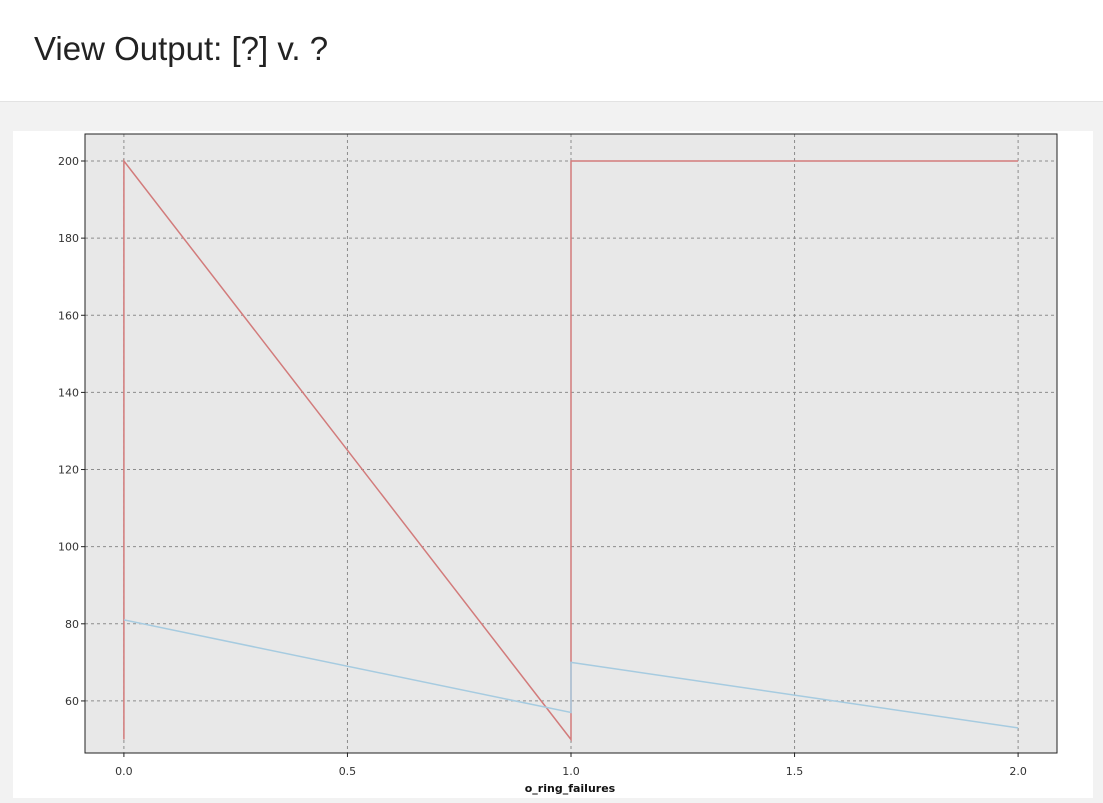 The height and width of the screenshot is (803, 1103). I want to click on x-tick-label: 0.5, so click(348, 771).